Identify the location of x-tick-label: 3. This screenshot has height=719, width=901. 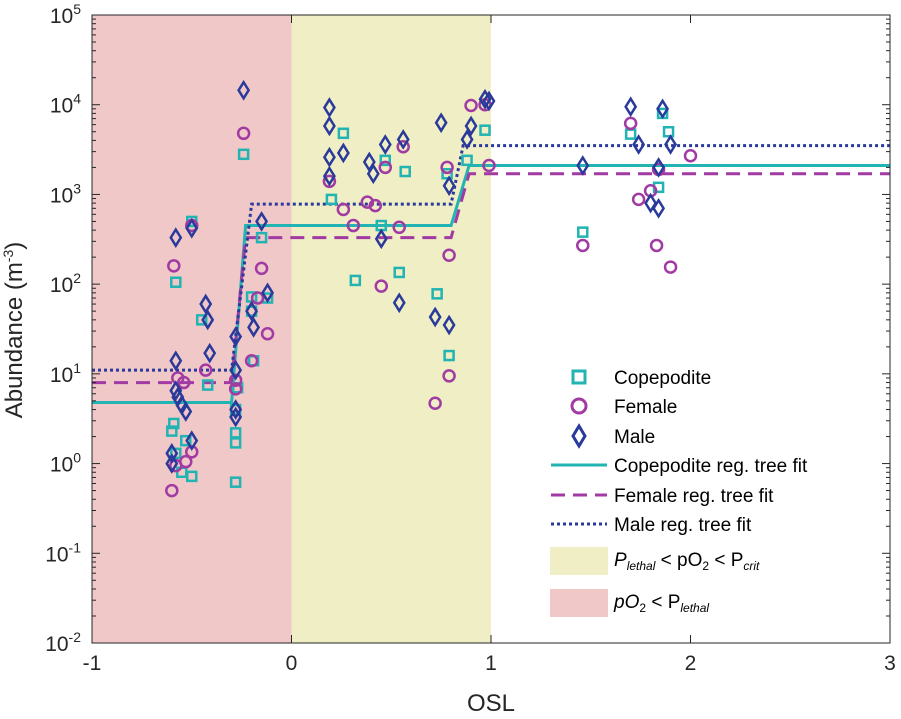
(890, 663).